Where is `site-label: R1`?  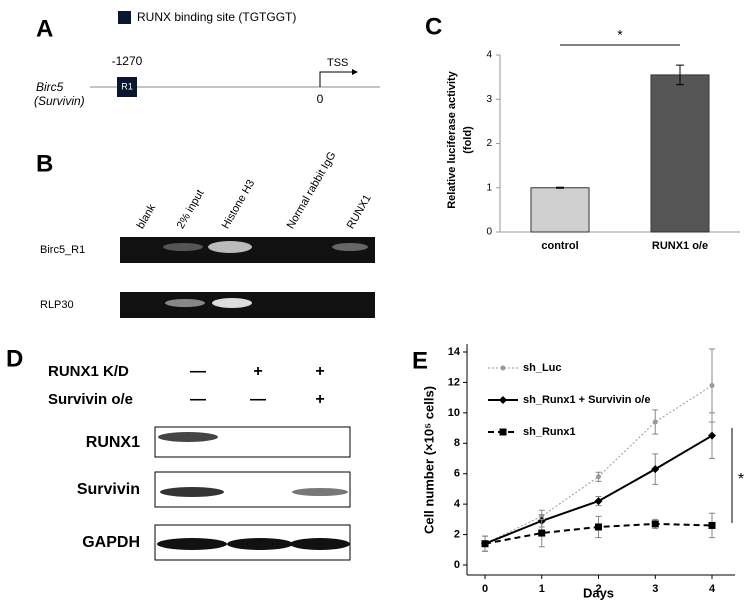
site-label: R1 is located at coordinates (127, 86).